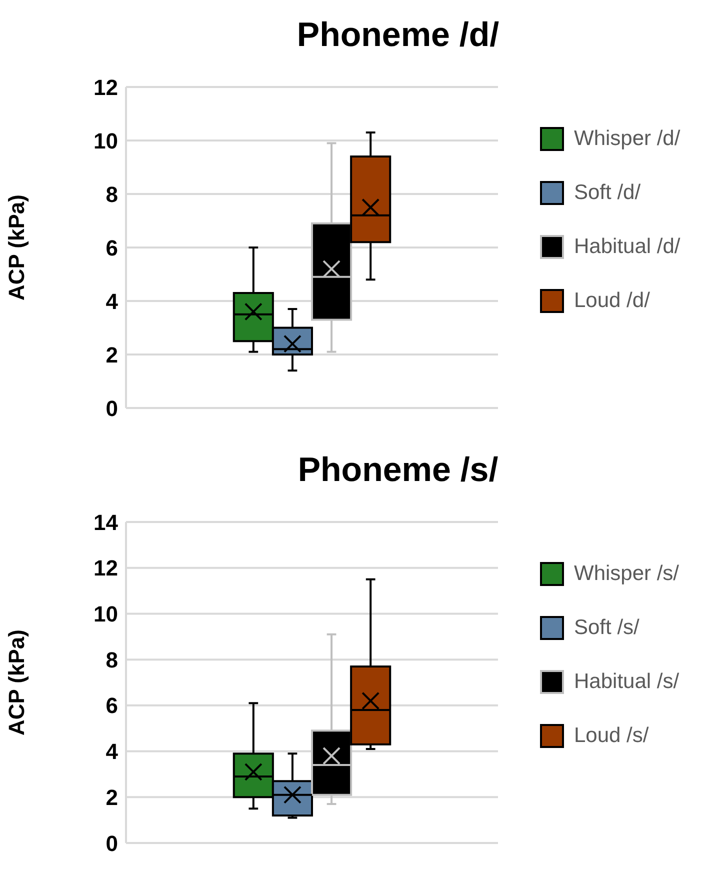  What do you see at coordinates (627, 247) in the screenshot?
I see `legend-label: Habitual /d/` at bounding box center [627, 247].